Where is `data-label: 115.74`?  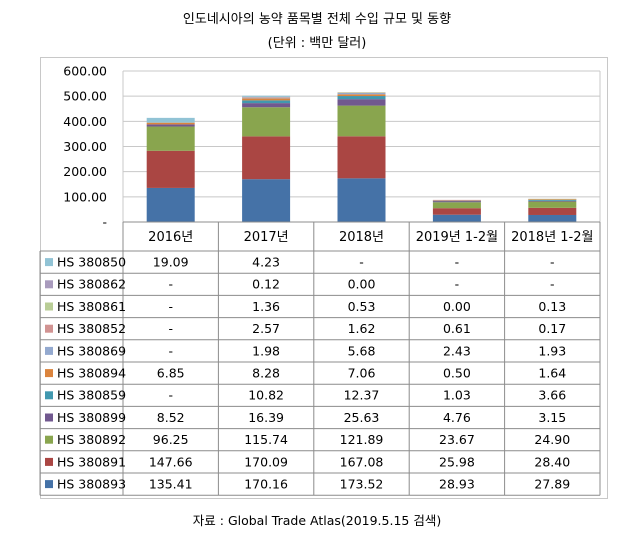
data-label: 115.74 is located at coordinates (266, 439).